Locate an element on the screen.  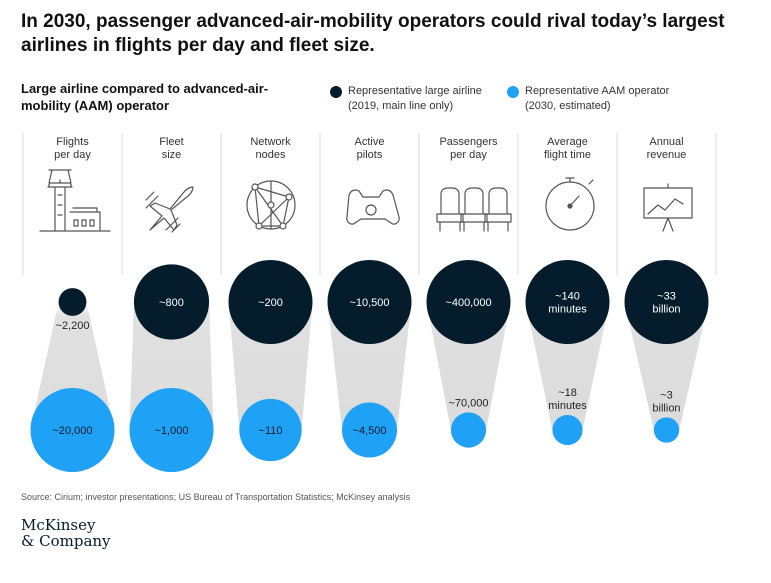
logo-line-2: & Company is located at coordinates (66, 541).